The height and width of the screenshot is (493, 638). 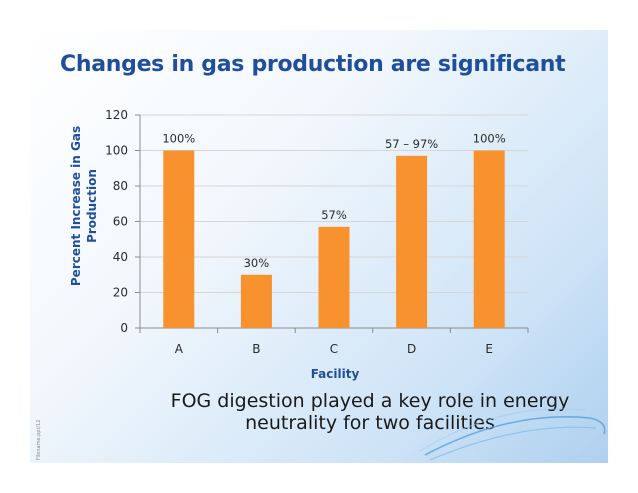 I want to click on bar-e, so click(x=489, y=239).